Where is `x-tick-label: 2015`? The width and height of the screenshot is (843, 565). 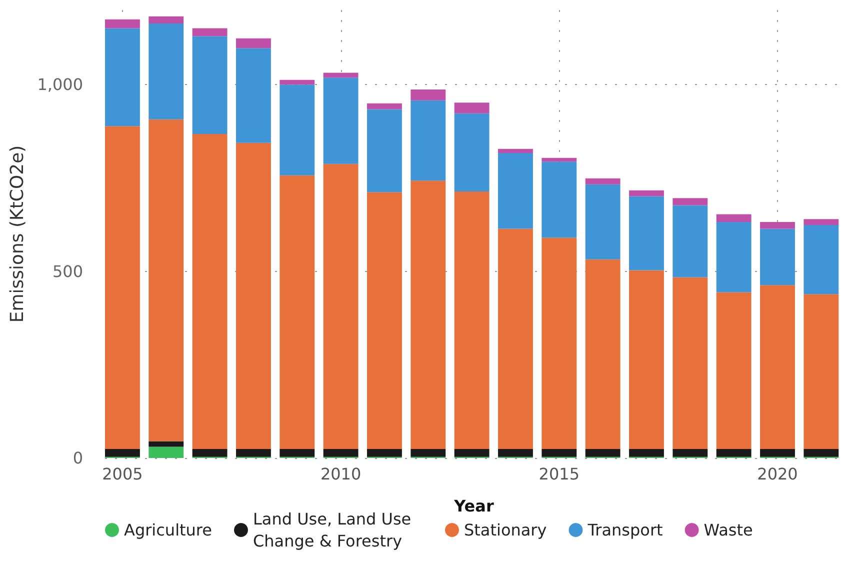 x-tick-label: 2015 is located at coordinates (559, 474).